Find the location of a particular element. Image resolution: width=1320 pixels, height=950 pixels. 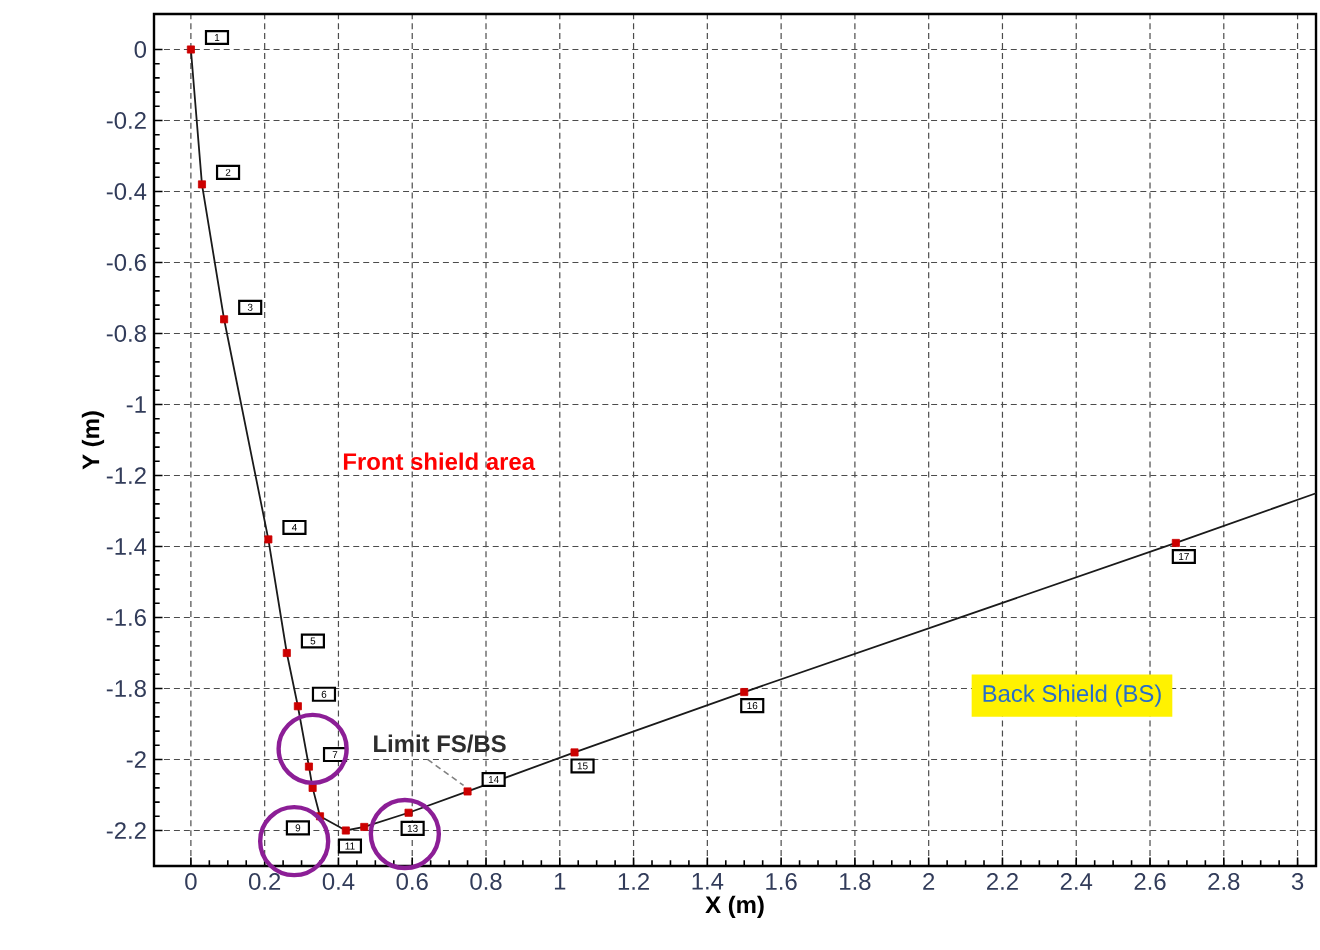

y-tick-label: -1.4 is located at coordinates (126, 546).